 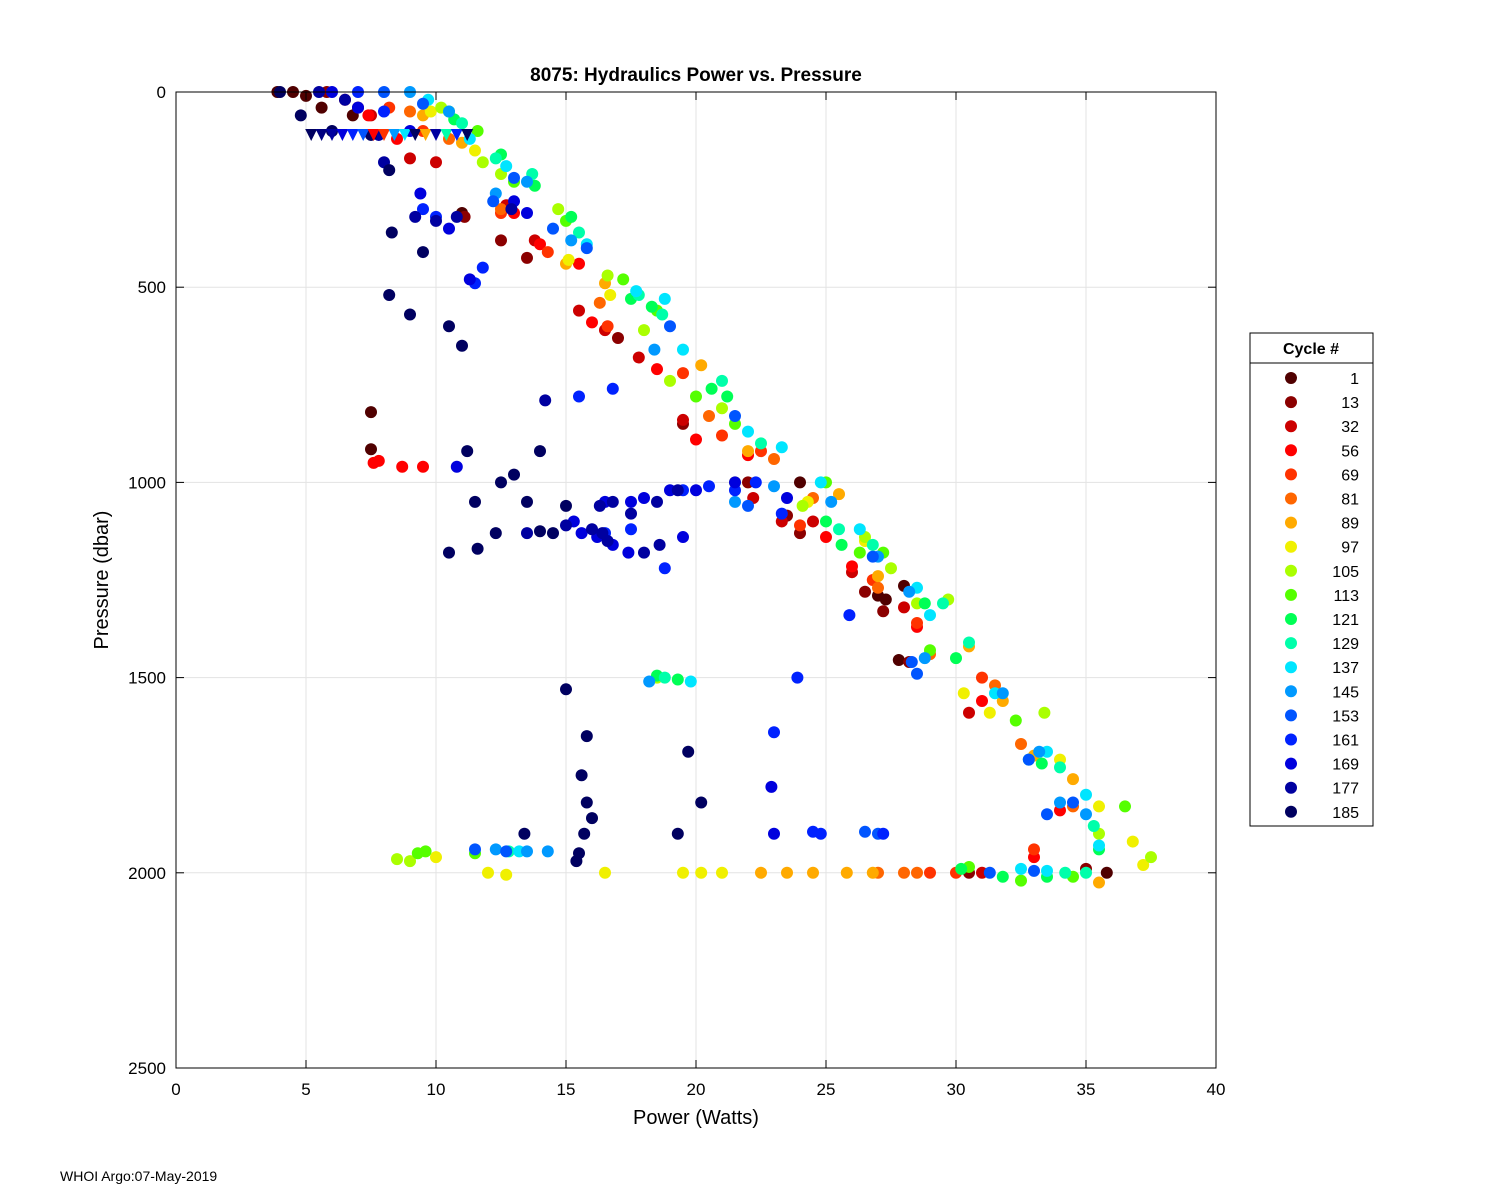 What do you see at coordinates (1350, 403) in the screenshot?
I see `legend-label: 13` at bounding box center [1350, 403].